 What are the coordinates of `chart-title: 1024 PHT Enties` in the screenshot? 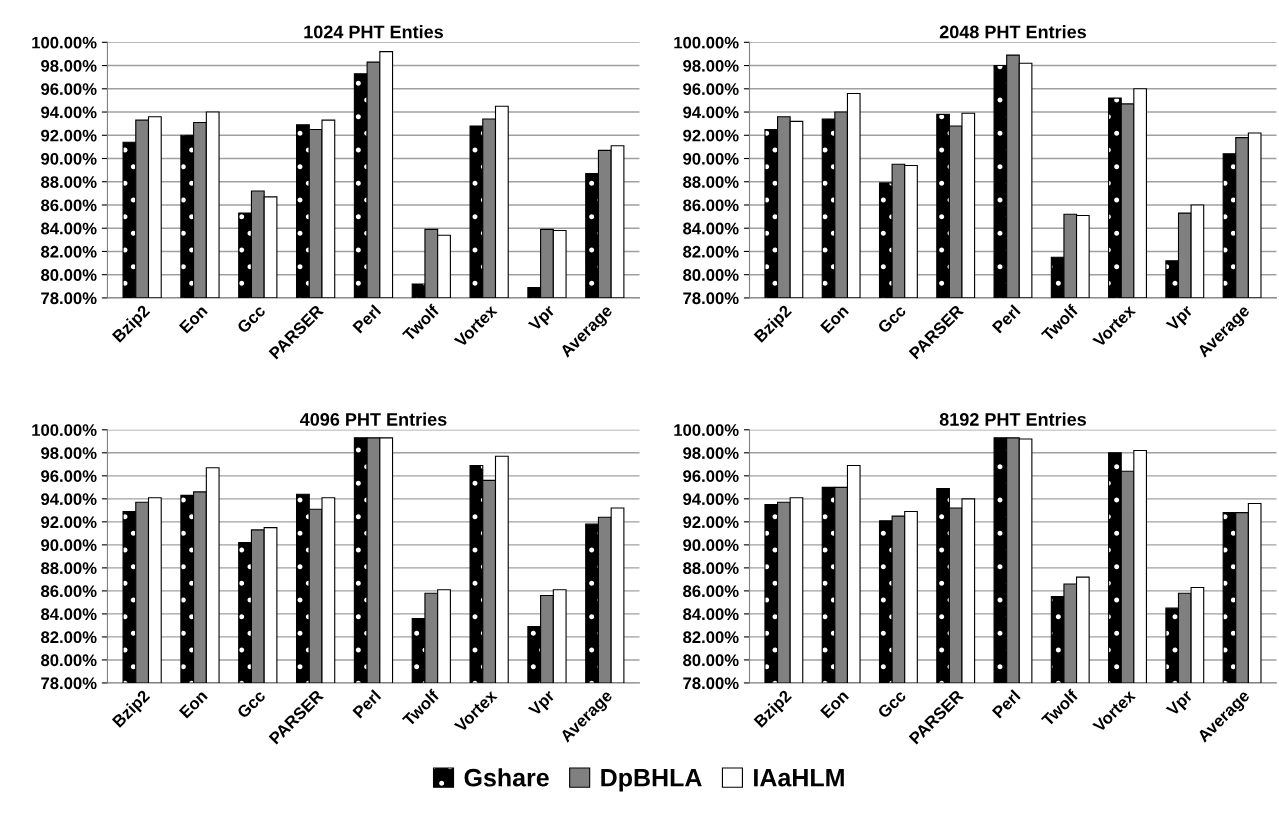 It's located at (373, 32).